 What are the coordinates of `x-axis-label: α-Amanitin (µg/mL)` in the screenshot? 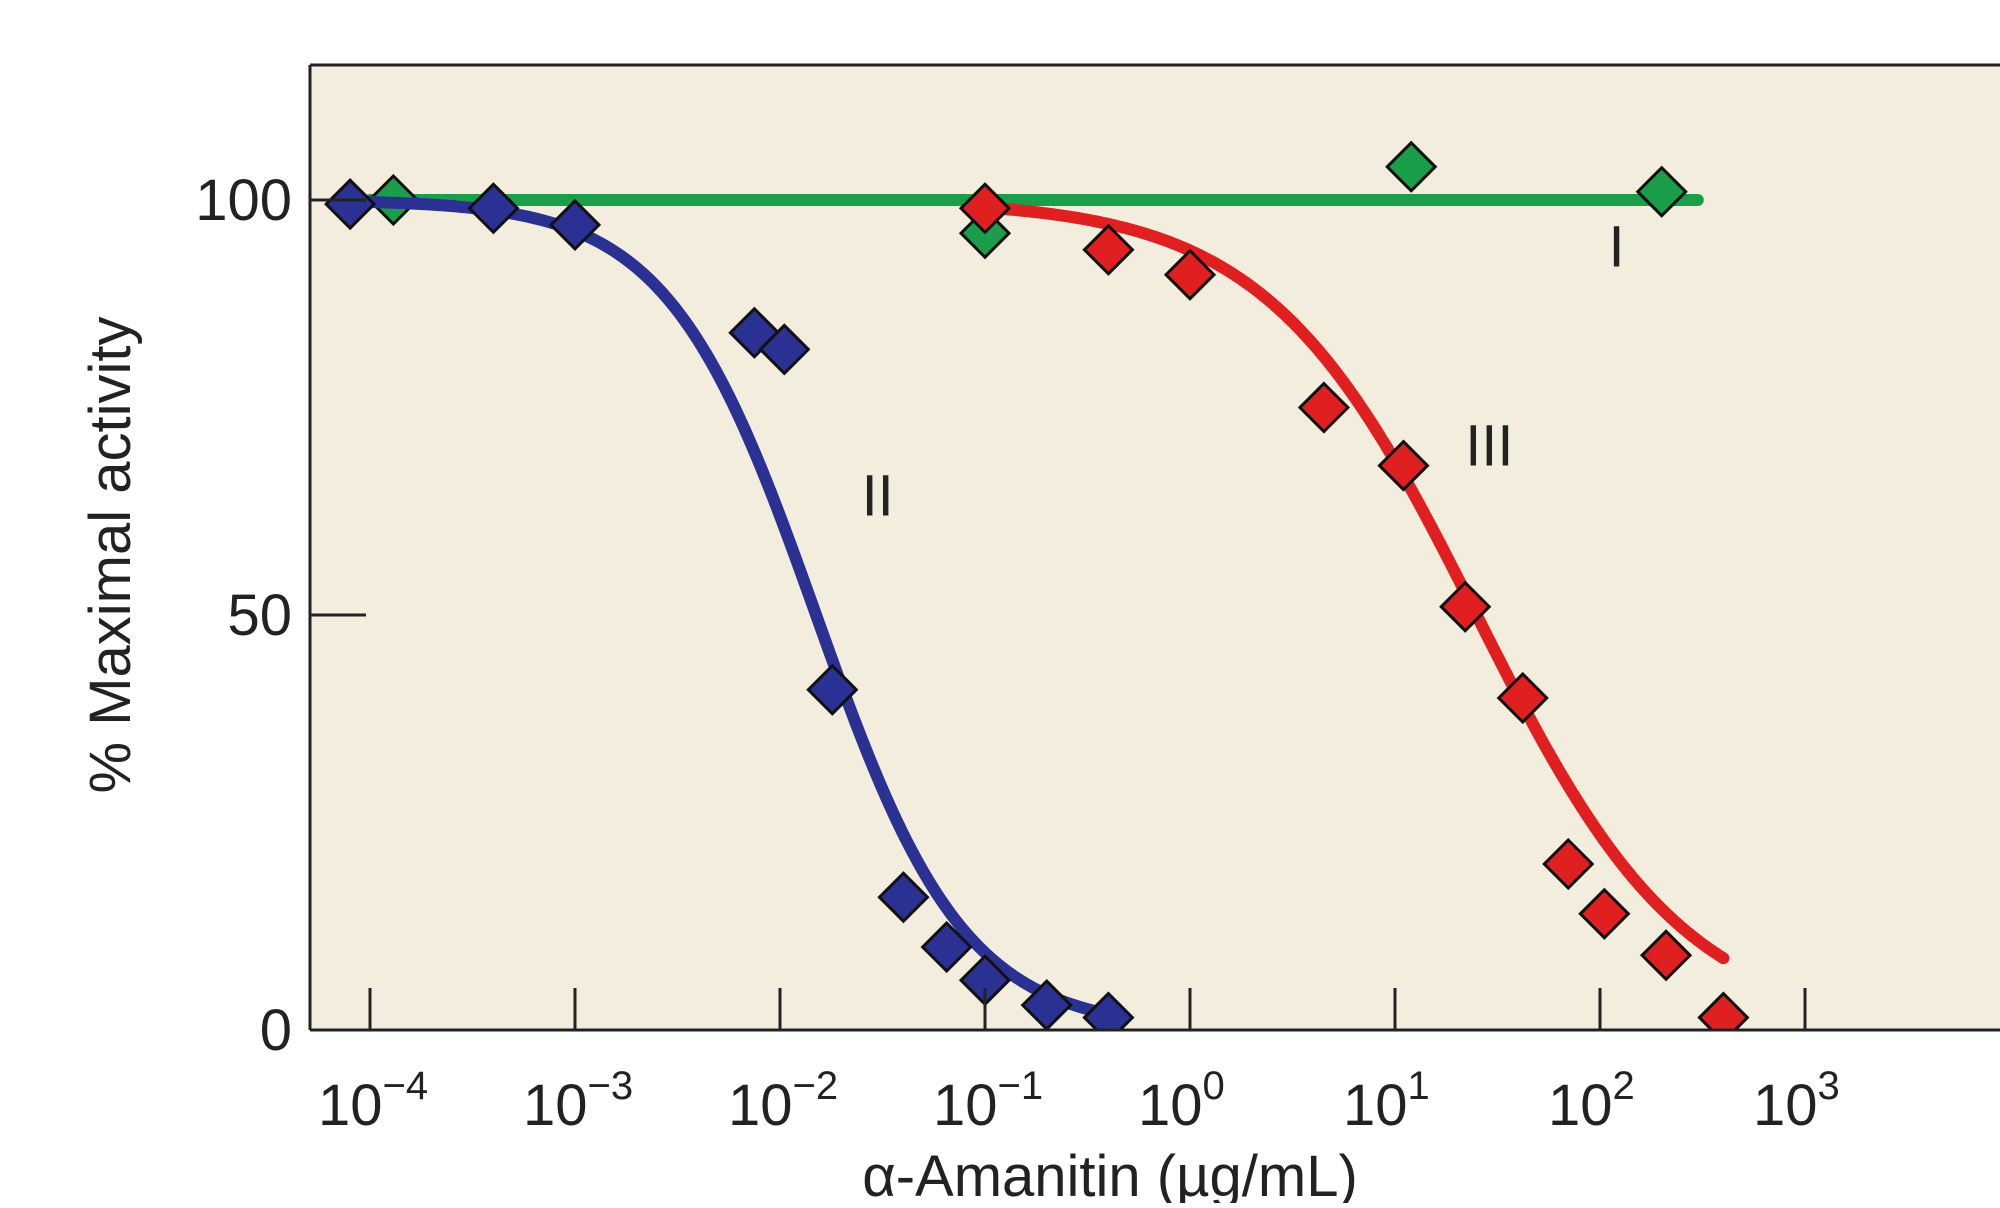 It's located at (1110, 1173).